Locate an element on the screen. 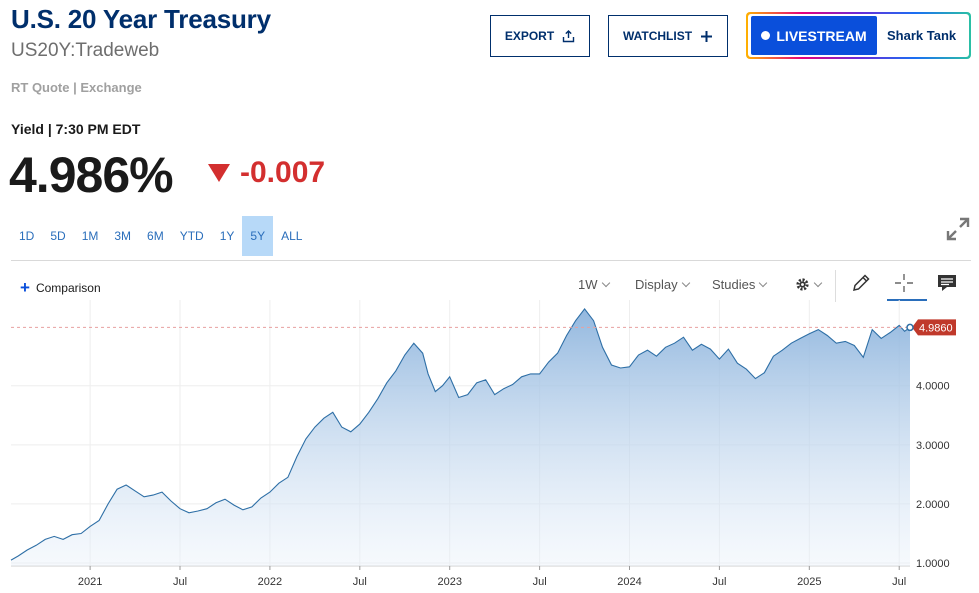 Image resolution: width=979 pixels, height=593 pixels. livestream-show-link: Shark Tank is located at coordinates (922, 35).